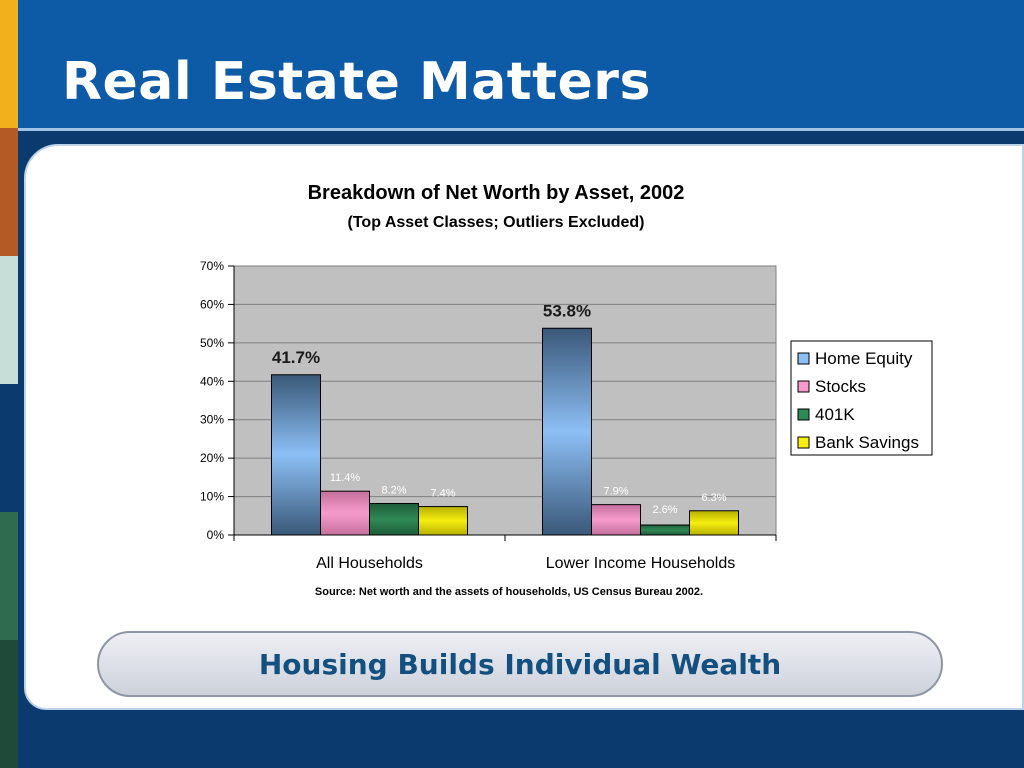 The height and width of the screenshot is (768, 1024). What do you see at coordinates (567, 310) in the screenshot?
I see `data-label: 53.8%` at bounding box center [567, 310].